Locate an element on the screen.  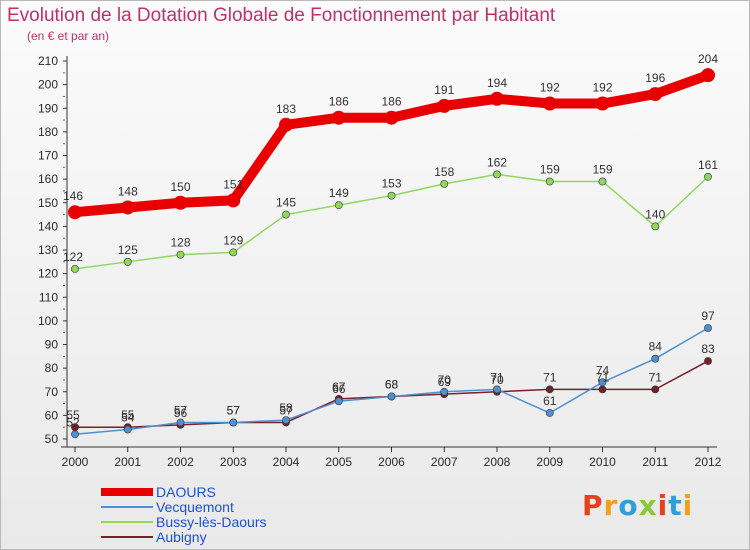
x-tick-label: 2004 is located at coordinates (286, 462).